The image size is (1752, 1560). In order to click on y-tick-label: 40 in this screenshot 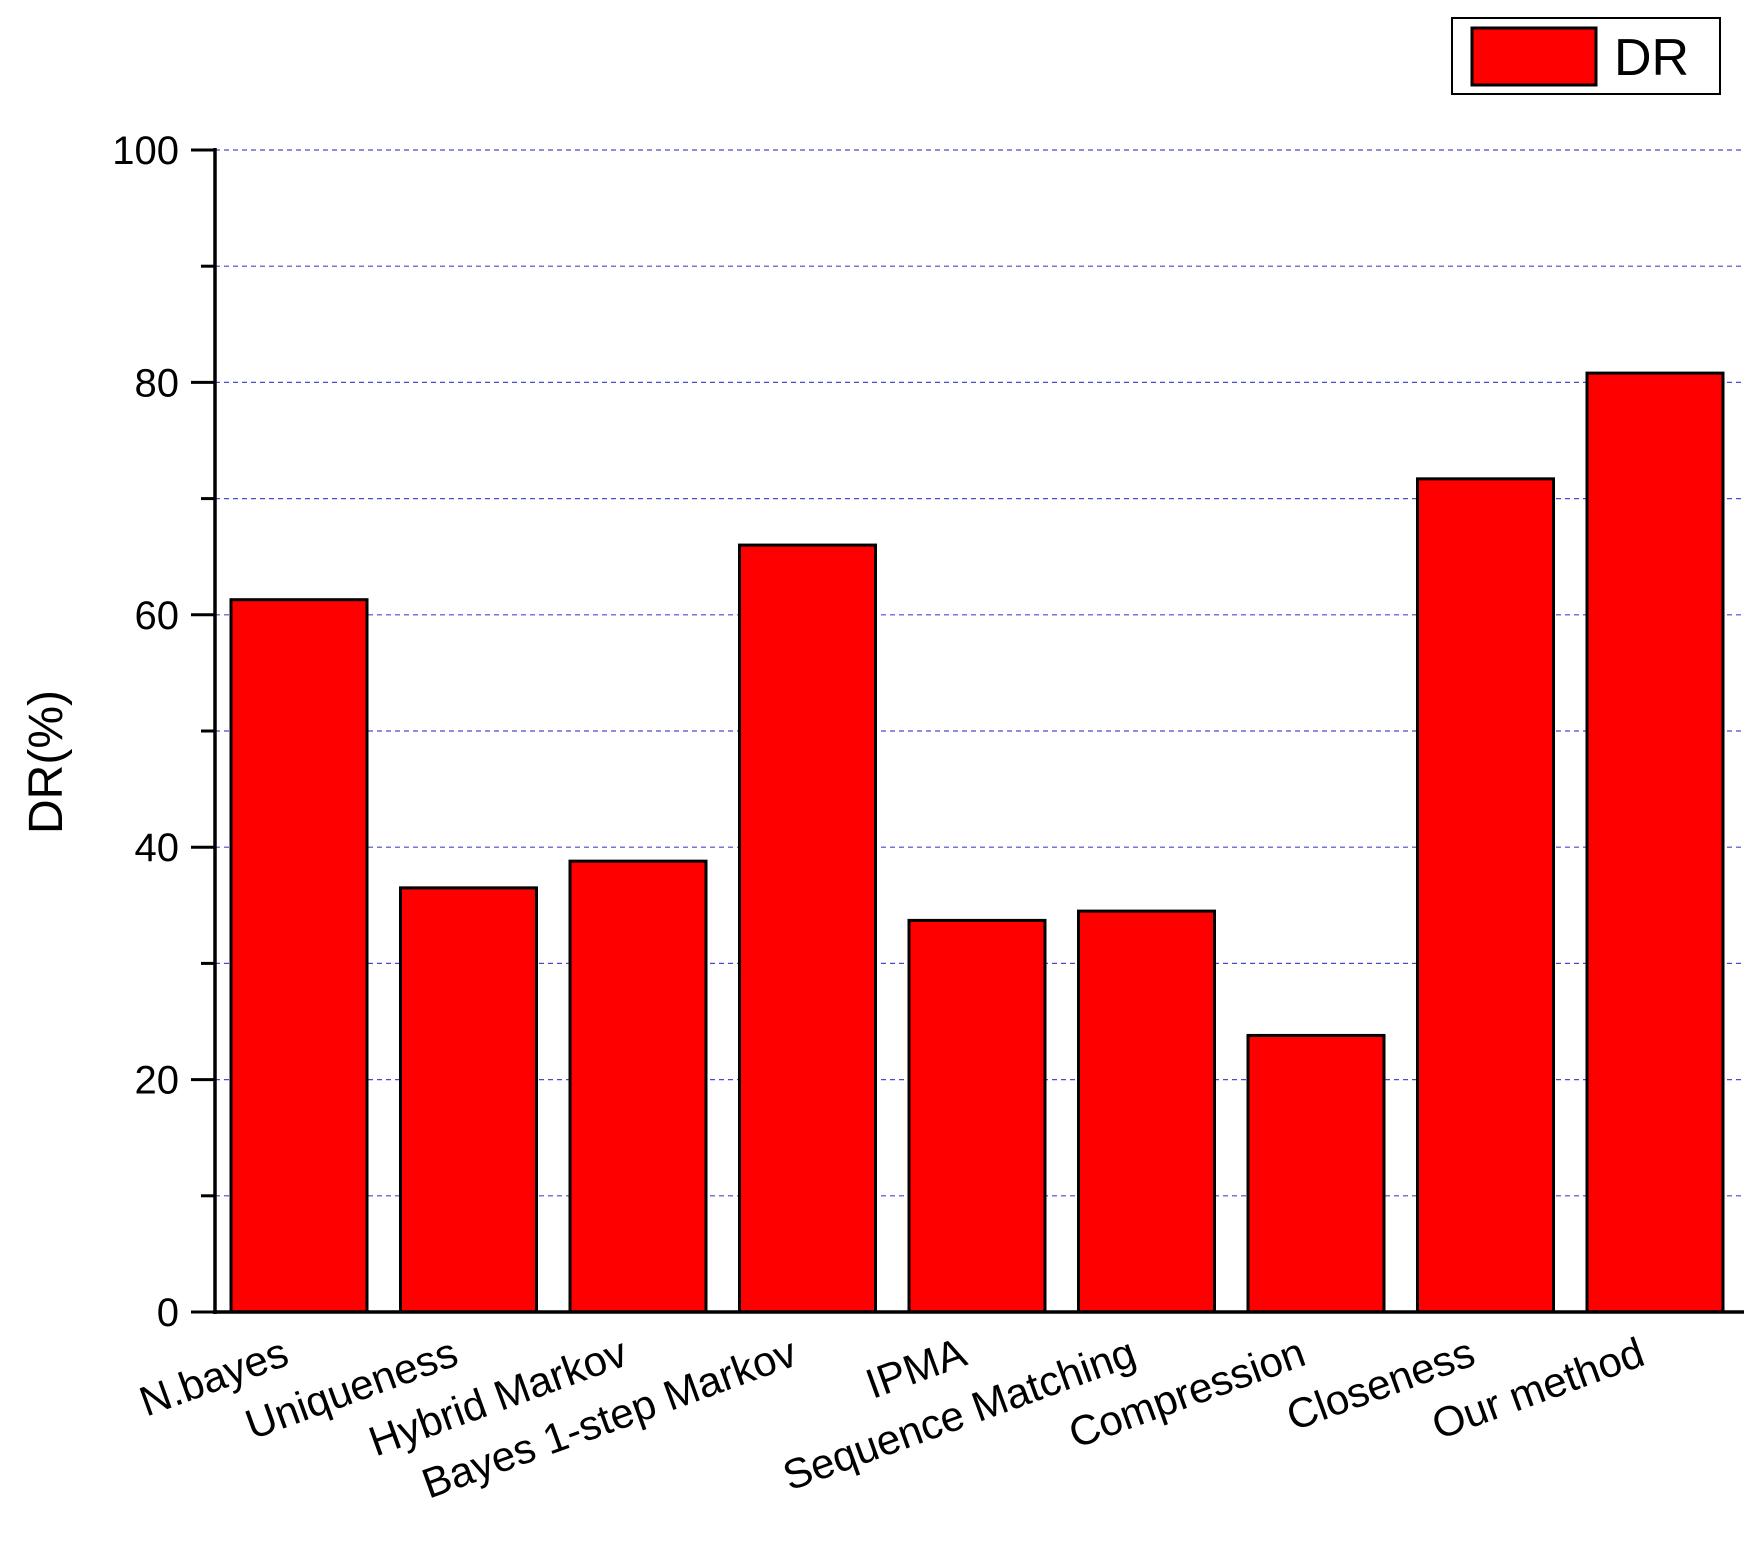, I will do `click(157, 848)`.